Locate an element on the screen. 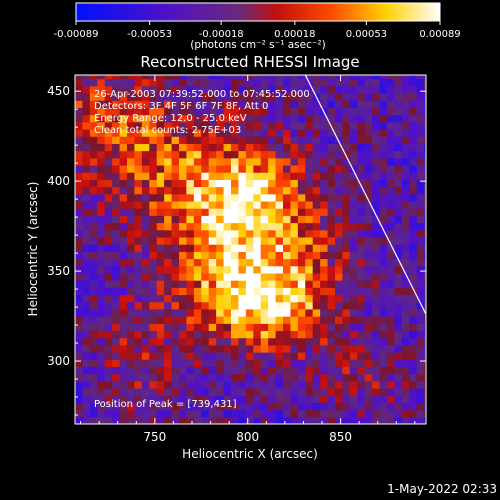 This screenshot has width=500, height=500. colorbar-gradient is located at coordinates (258, 12).